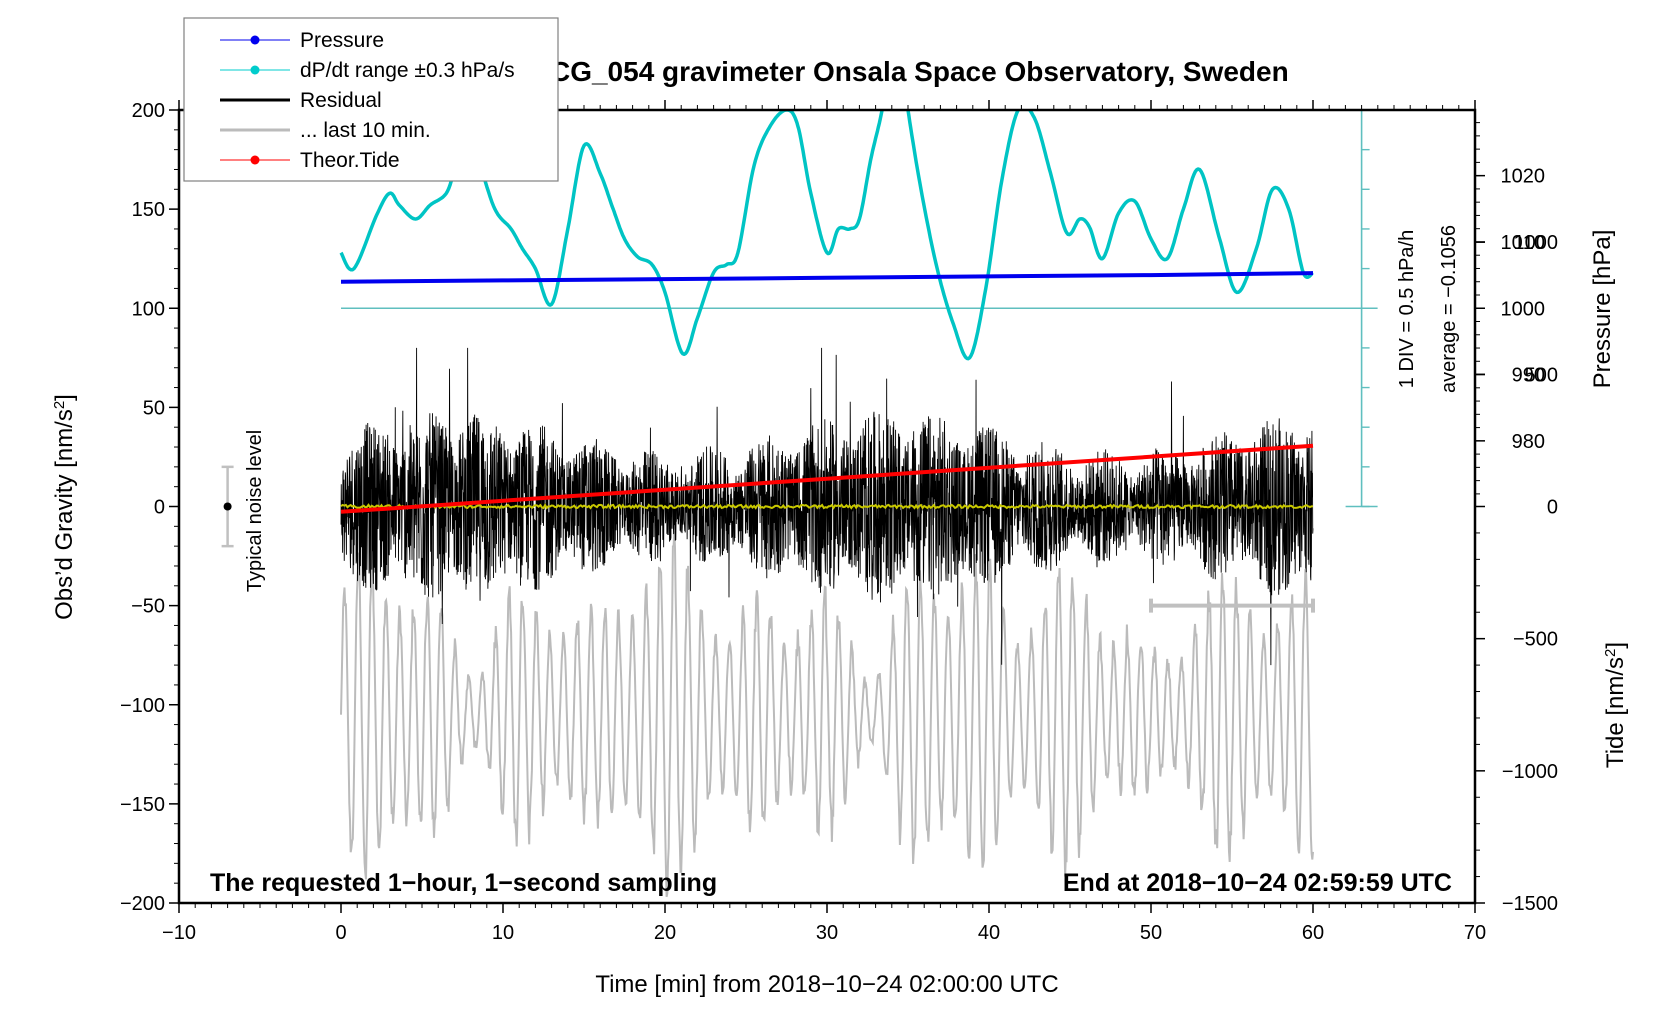 This screenshot has height=1020, width=1676. What do you see at coordinates (1257, 883) in the screenshot?
I see `annotation-end-time: End at 2018−10−24 02:59:59 UTC` at bounding box center [1257, 883].